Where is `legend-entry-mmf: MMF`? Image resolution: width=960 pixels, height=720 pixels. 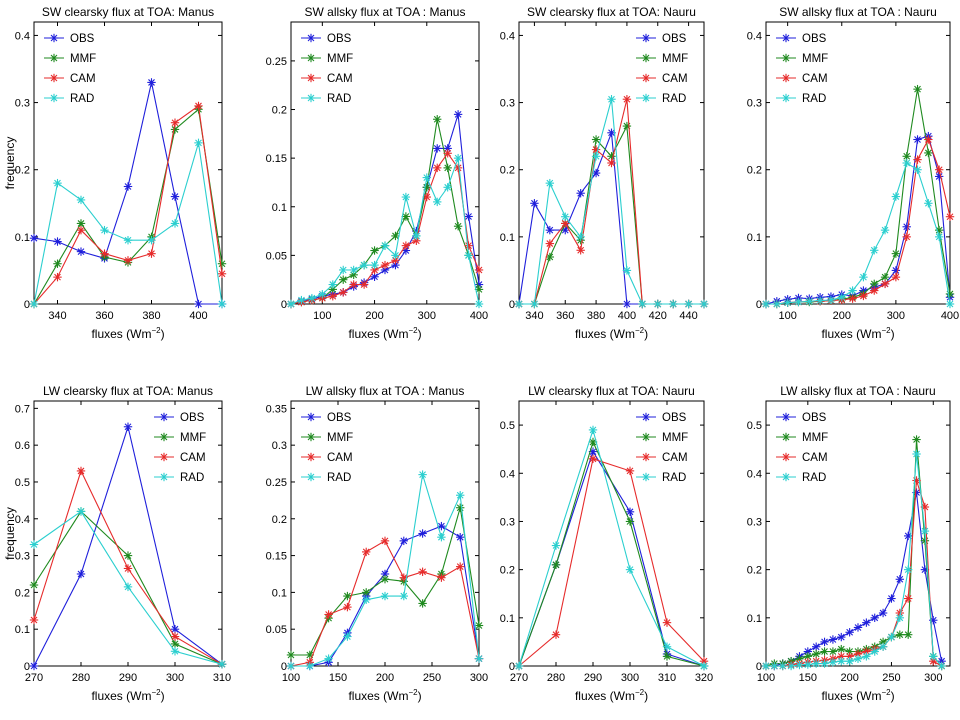 legend-entry-mmf: MMF is located at coordinates (662, 438).